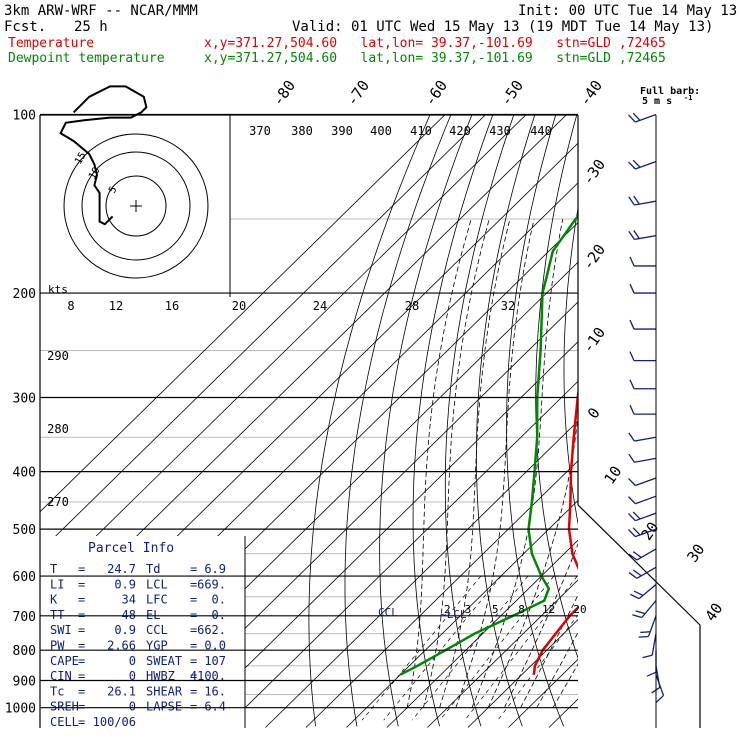 This screenshot has width=740, height=740. I want to click on theta-label: 440, so click(541, 131).